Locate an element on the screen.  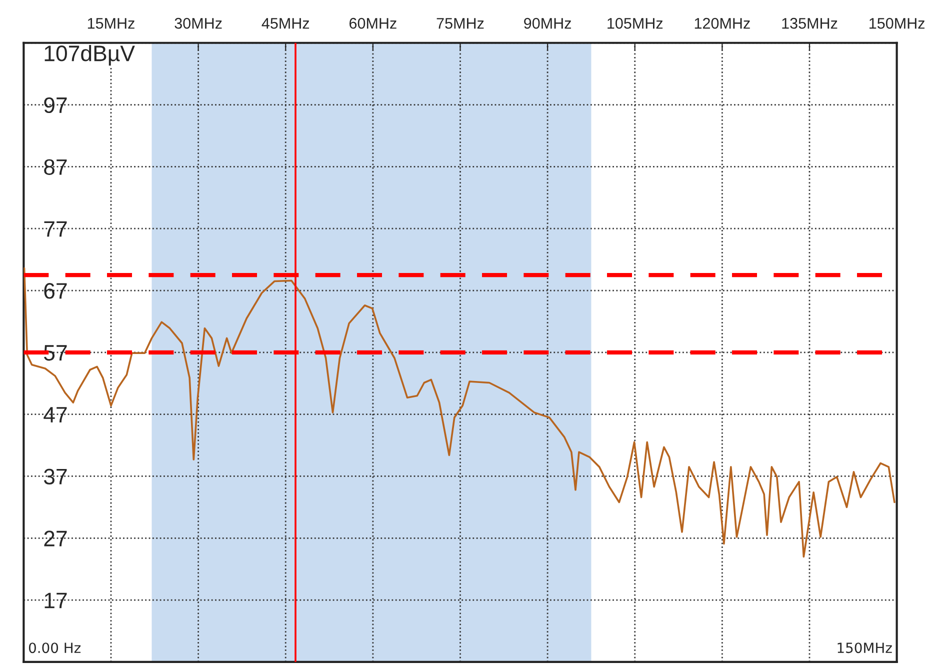
x-tick-label: 30MHz is located at coordinates (198, 23).